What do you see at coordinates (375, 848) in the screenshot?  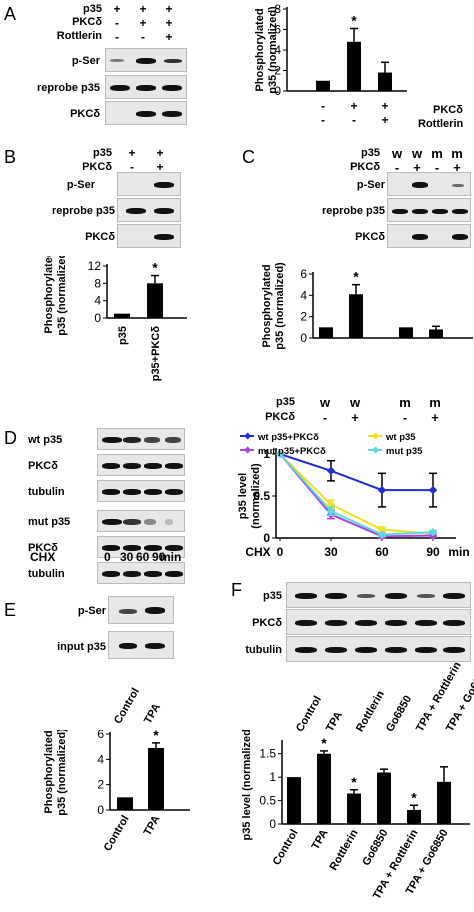 I see `x-tick-label: Go6850` at bounding box center [375, 848].